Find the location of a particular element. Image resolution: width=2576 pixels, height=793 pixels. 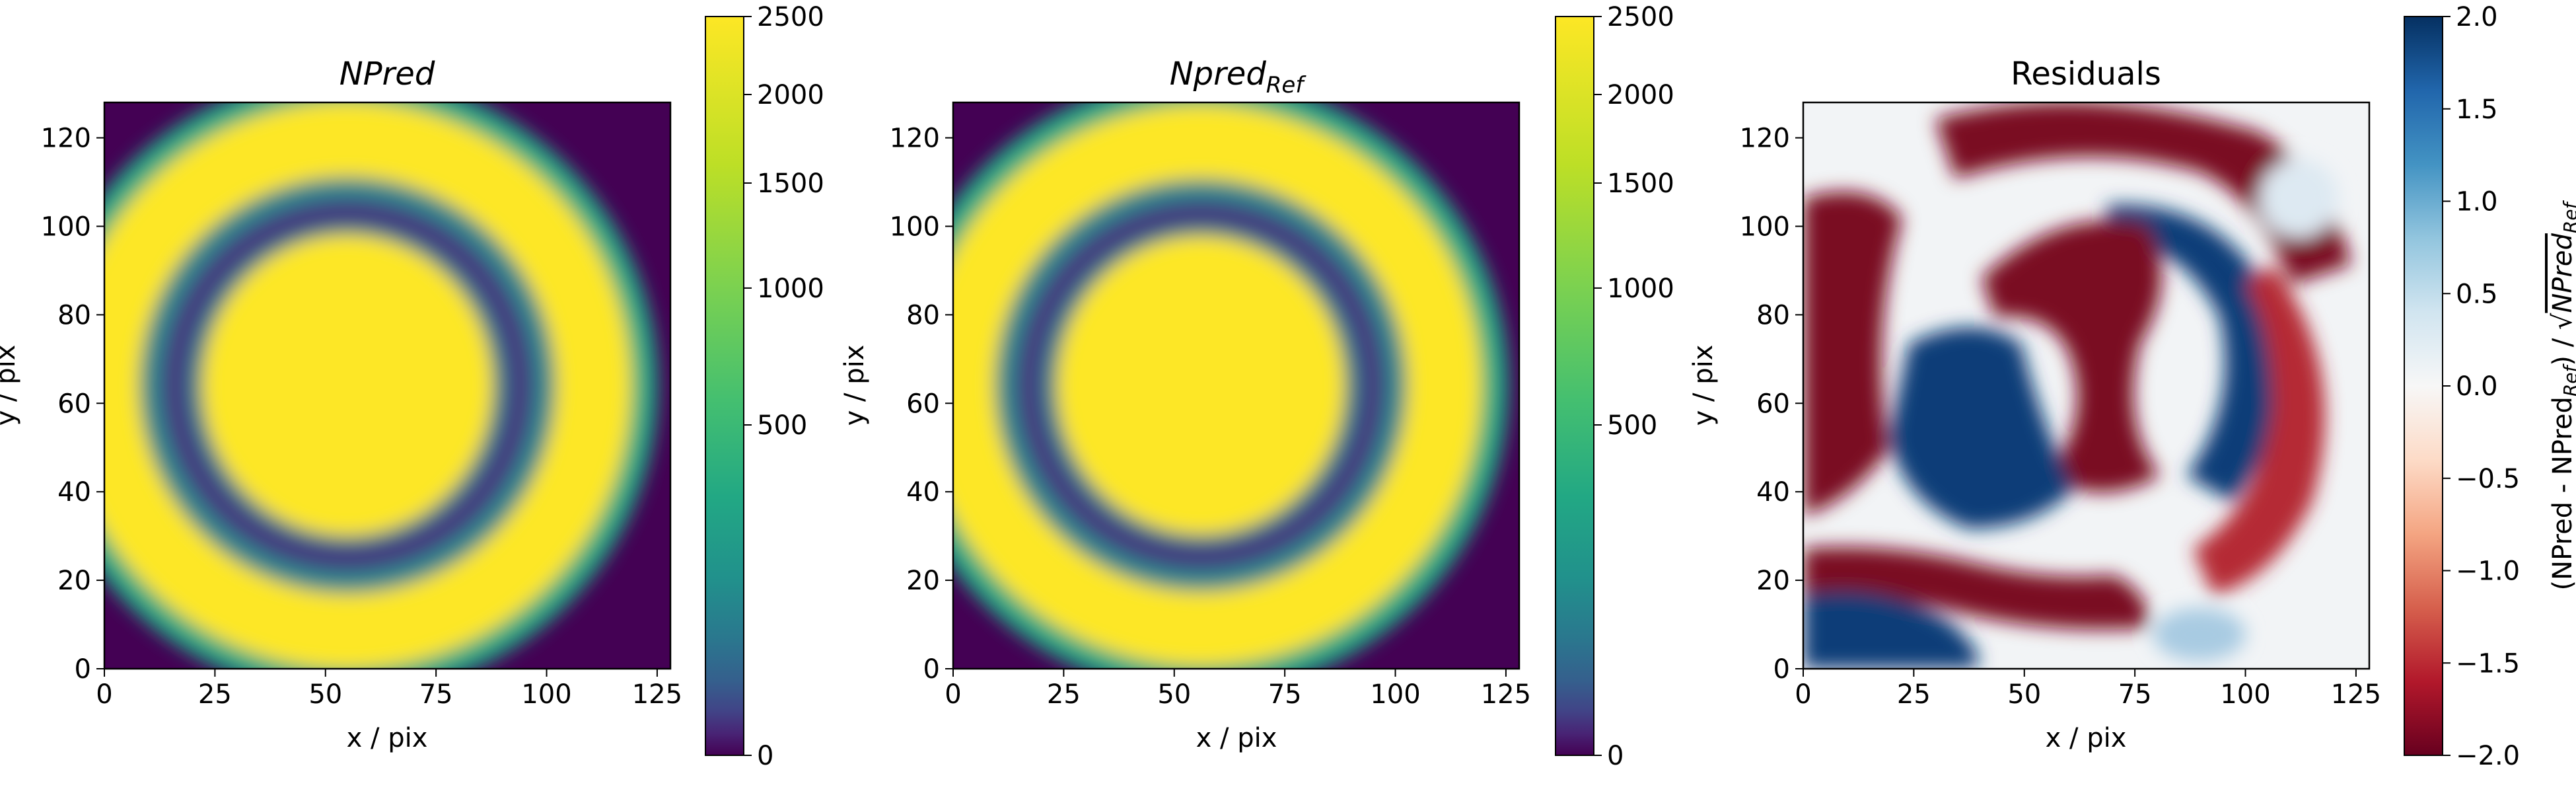

colorbar-tick-label: −2.0 is located at coordinates (2488, 756).